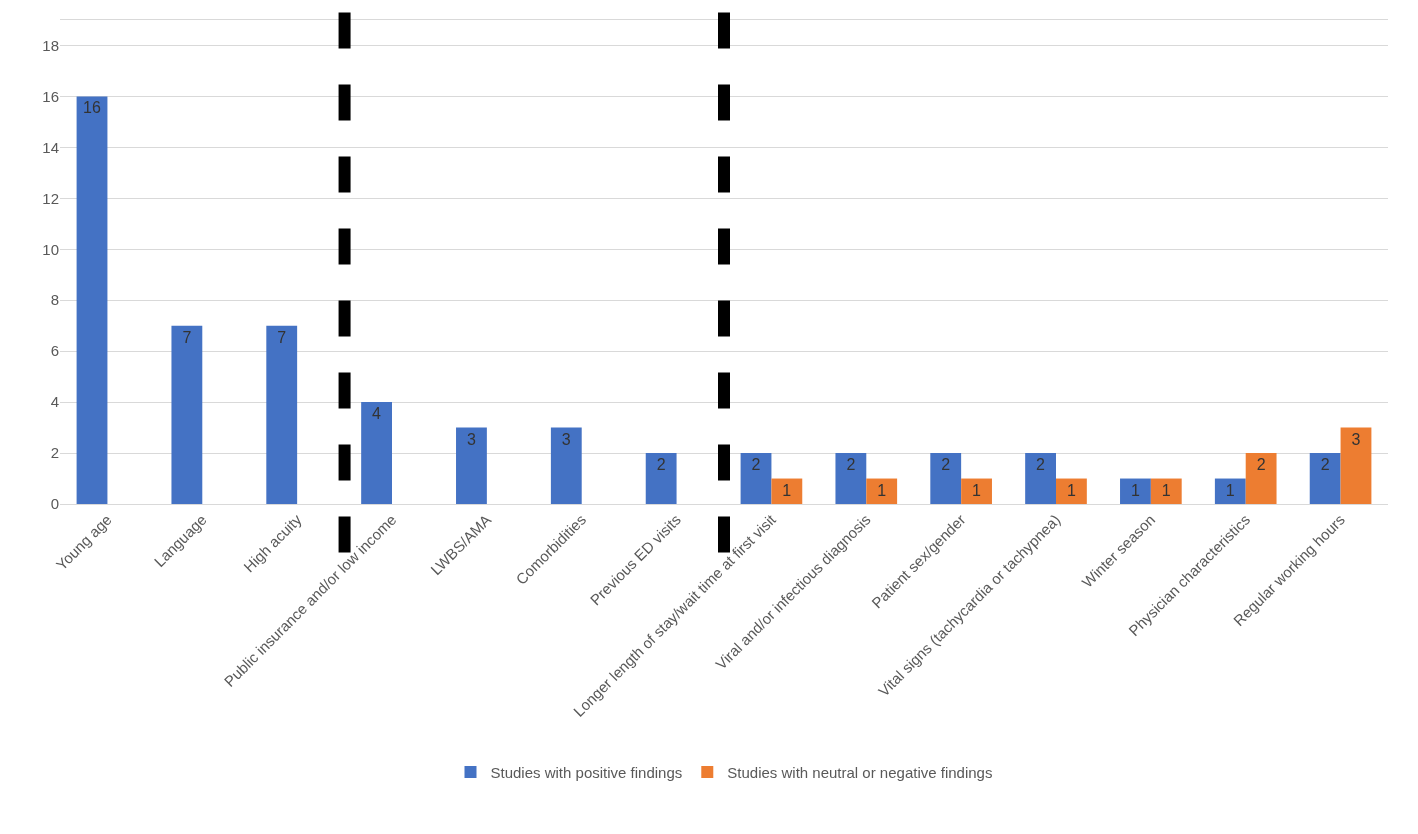  Describe the element at coordinates (54, 402) in the screenshot. I see `y-tick-label: 4` at that location.